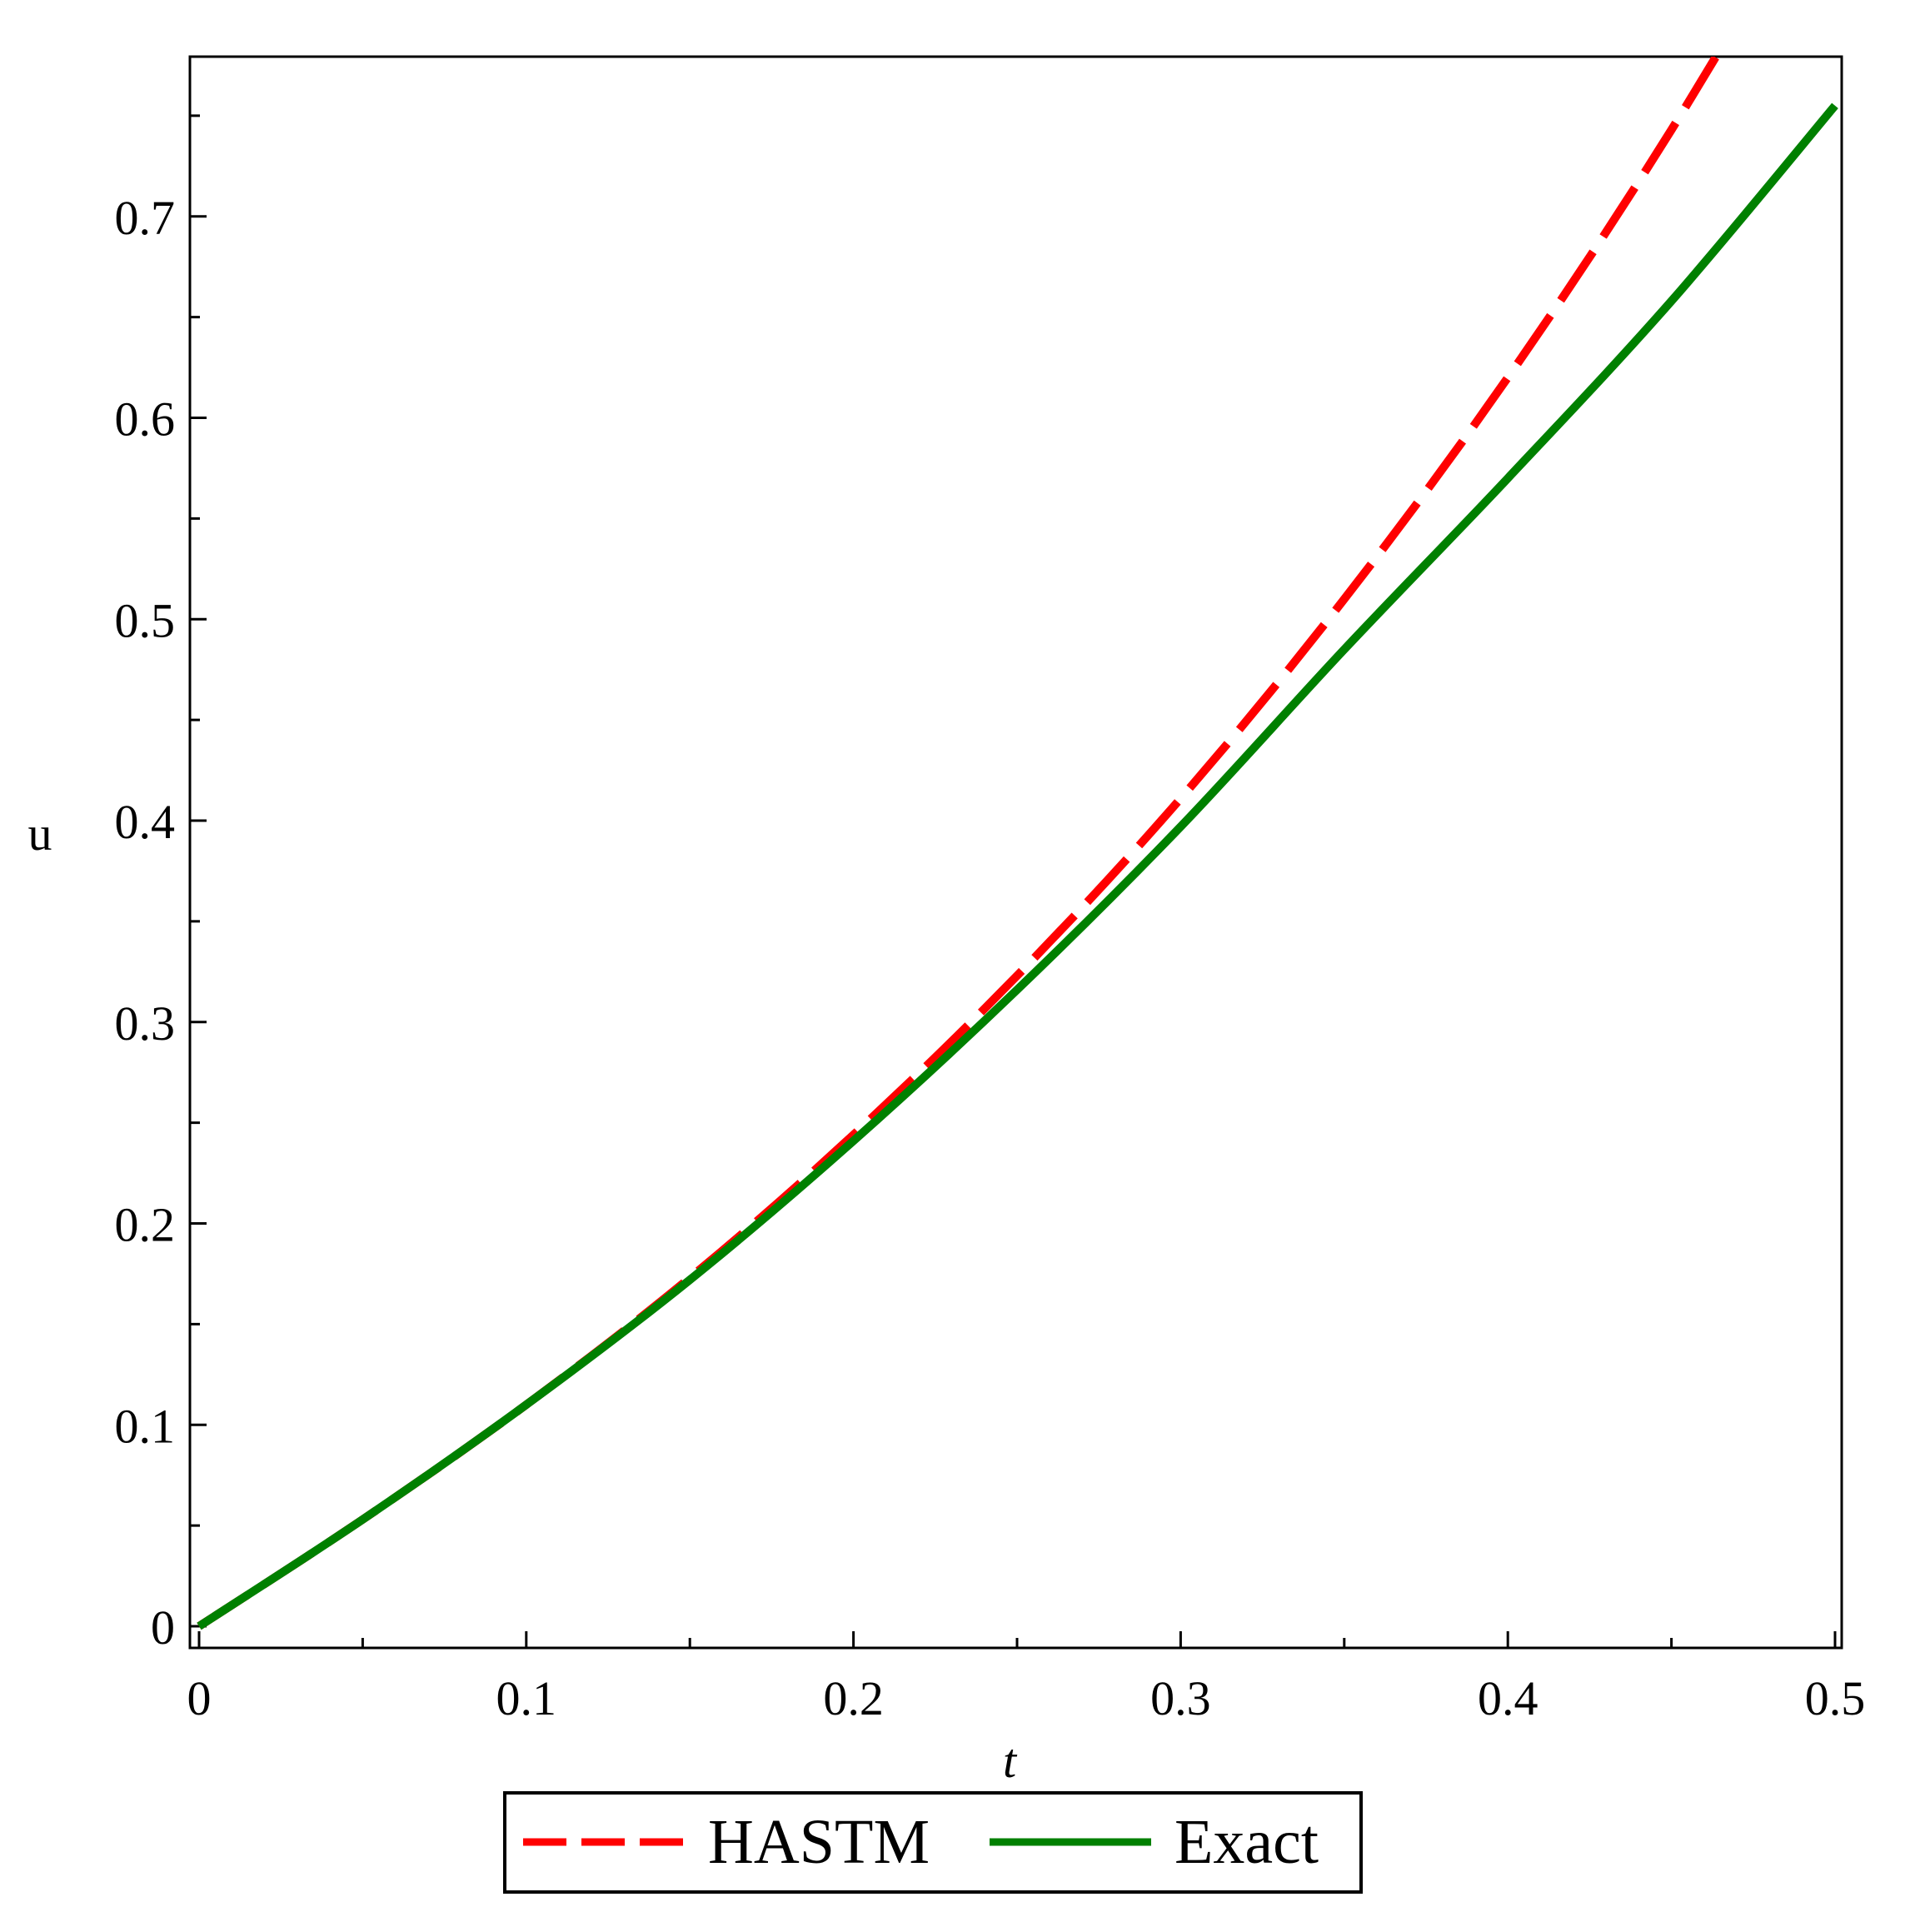 This screenshot has height=1932, width=1905. What do you see at coordinates (933, 1842) in the screenshot?
I see `legend: HASTM Exact` at bounding box center [933, 1842].